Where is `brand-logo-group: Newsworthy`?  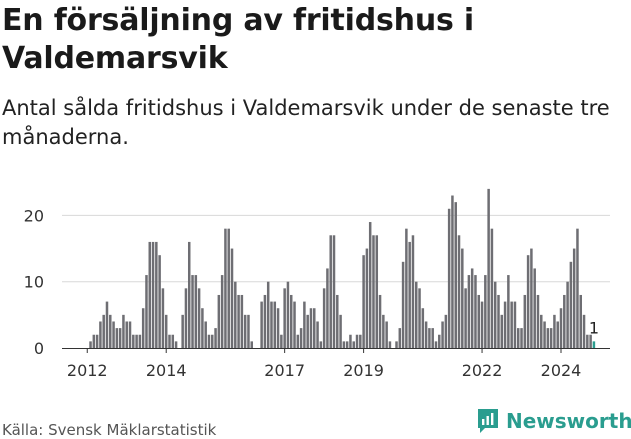
brand-logo-group: Newsworthy is located at coordinates (553, 421).